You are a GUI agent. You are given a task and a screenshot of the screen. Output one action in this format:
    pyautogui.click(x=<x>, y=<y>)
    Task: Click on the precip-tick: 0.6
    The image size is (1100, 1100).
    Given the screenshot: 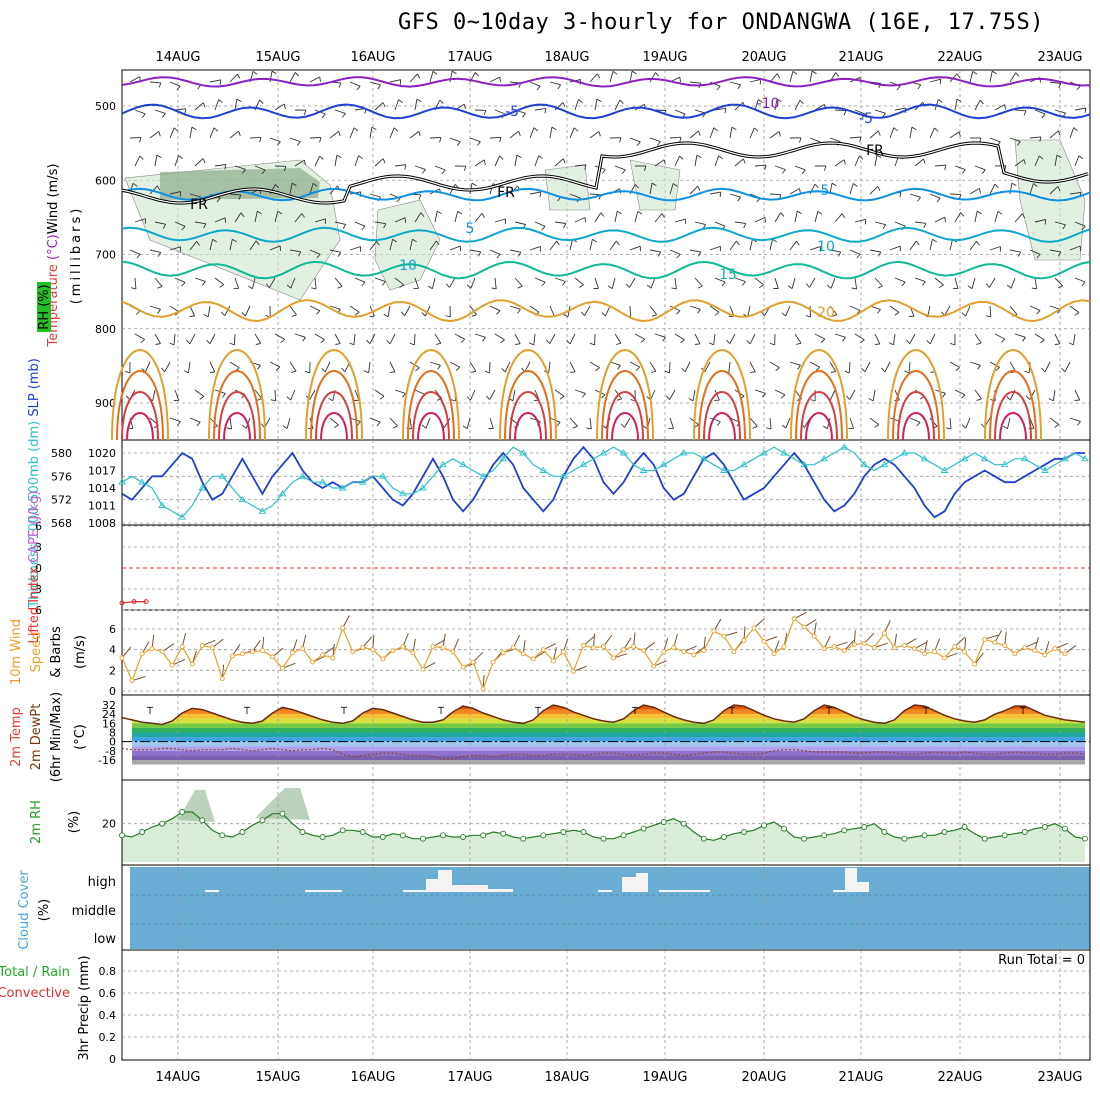 What is the action you would take?
    pyautogui.click(x=108, y=993)
    